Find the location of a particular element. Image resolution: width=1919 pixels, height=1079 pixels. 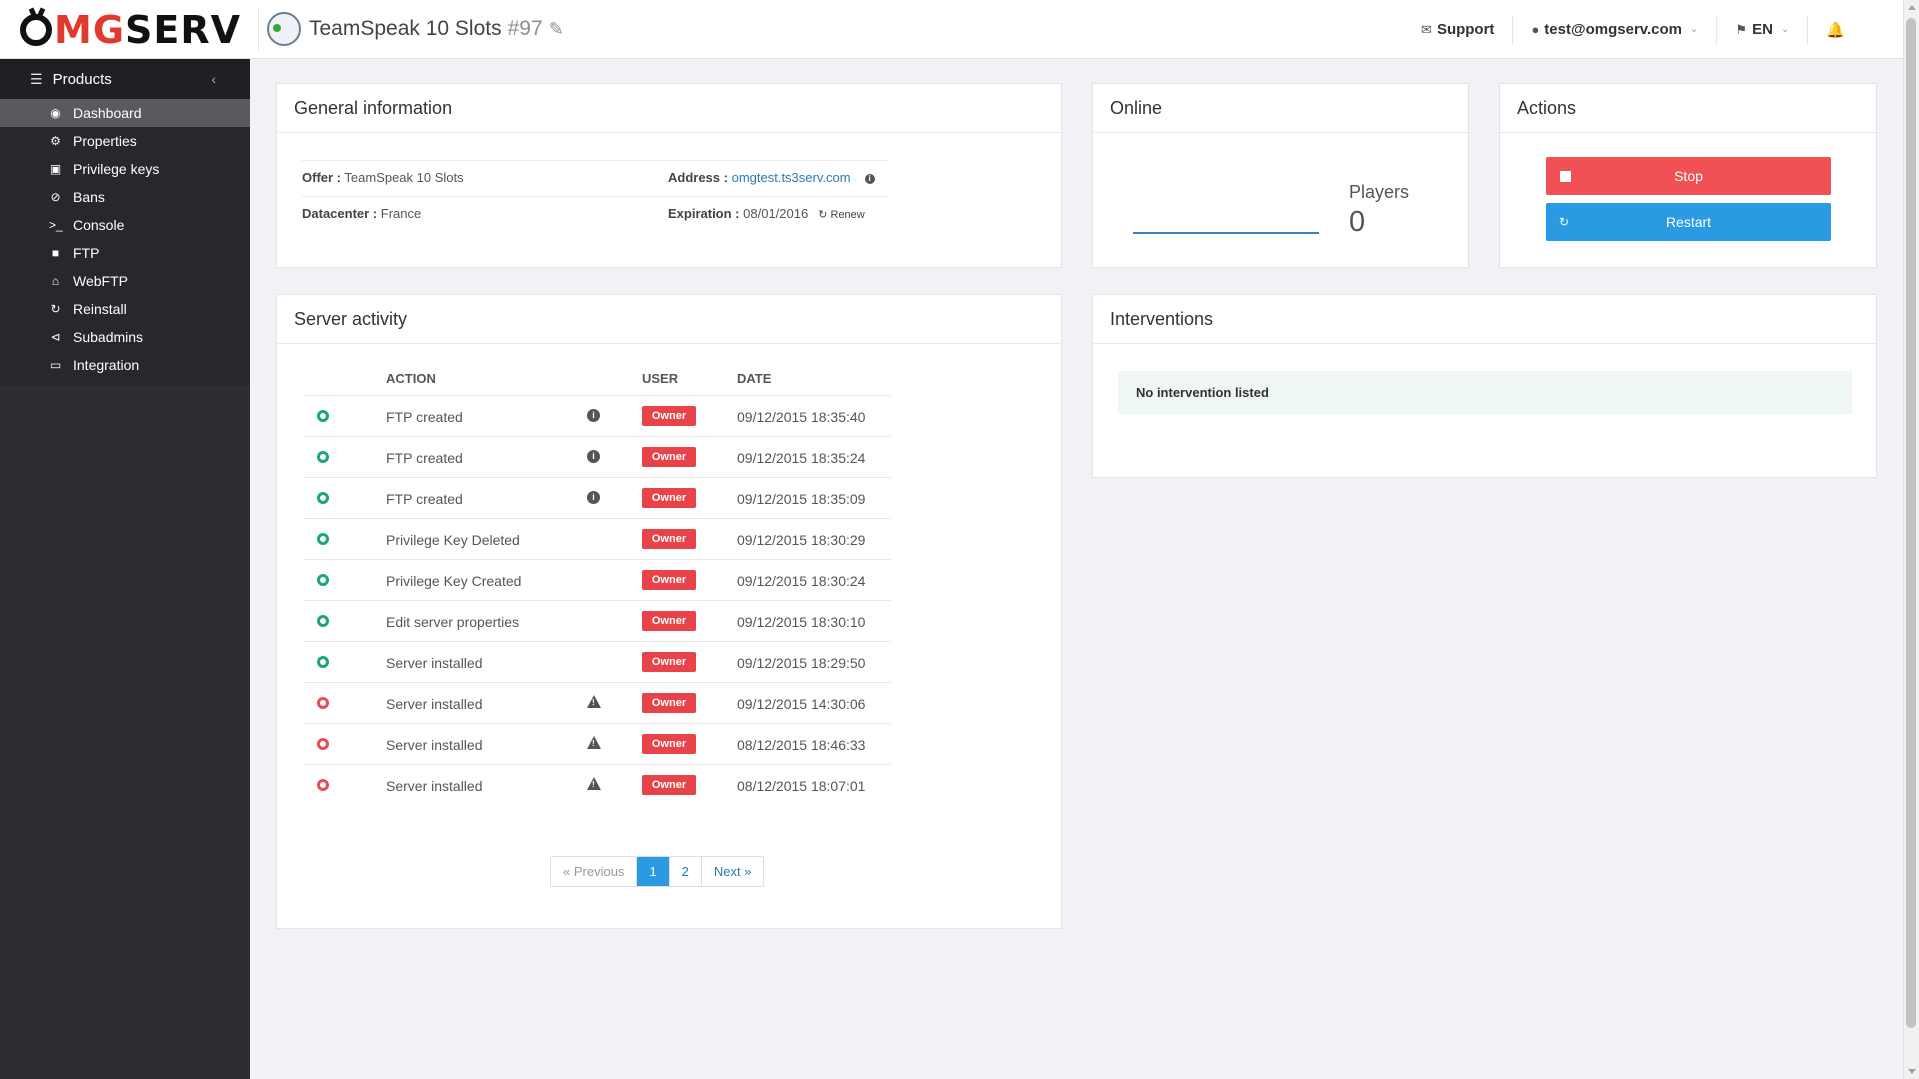

online-panel: Online Players 0 is located at coordinates (1280, 175).